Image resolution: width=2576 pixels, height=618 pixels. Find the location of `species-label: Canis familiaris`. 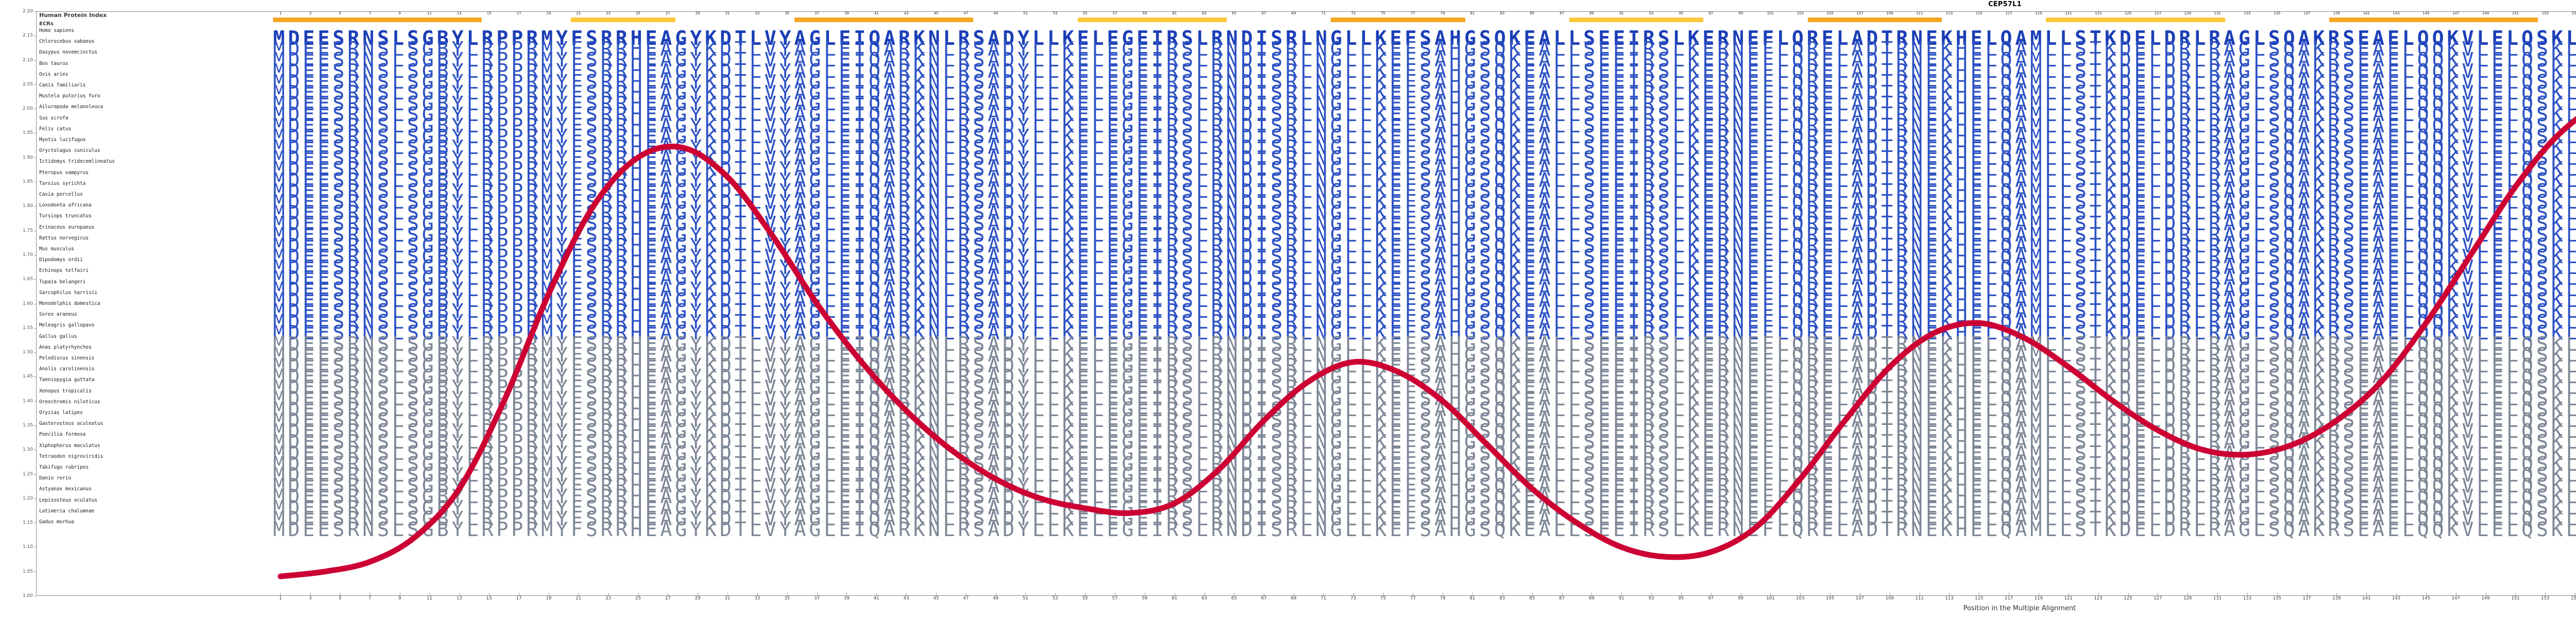

species-label: Canis familiaris is located at coordinates (62, 85).